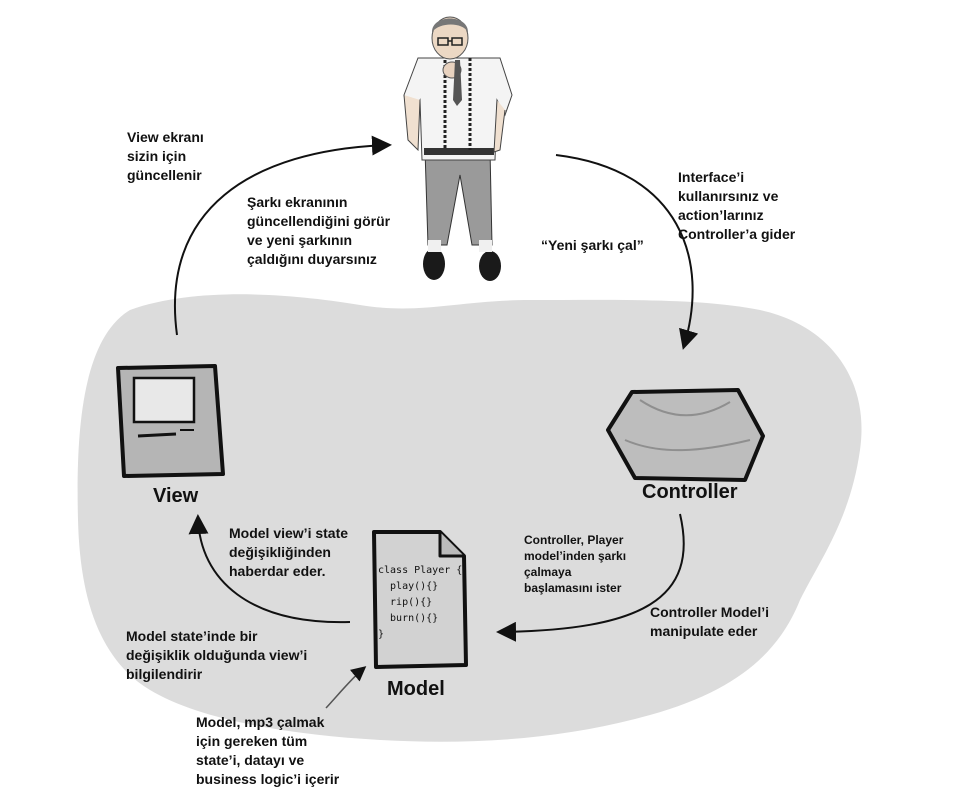 Image resolution: width=958 pixels, height=803 pixels. Describe the element at coordinates (408, 618) in the screenshot. I see `code-line: burn(){}` at that location.